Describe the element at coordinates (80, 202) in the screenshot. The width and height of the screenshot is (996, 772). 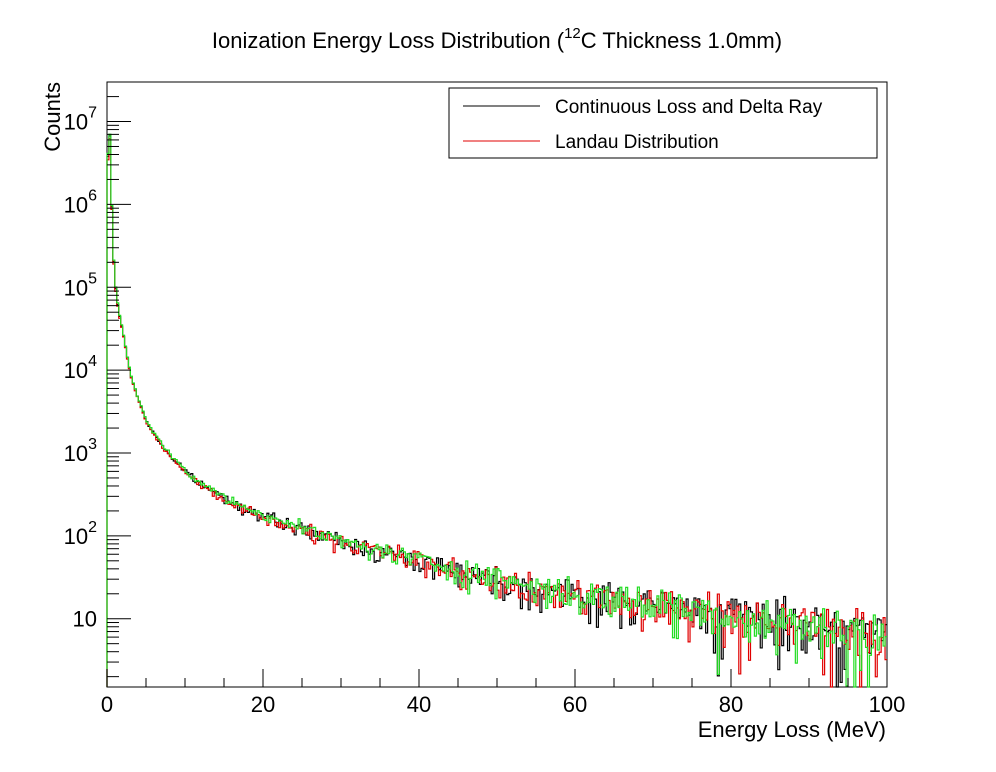
I see `y-tick-label: 10⁶` at that location.